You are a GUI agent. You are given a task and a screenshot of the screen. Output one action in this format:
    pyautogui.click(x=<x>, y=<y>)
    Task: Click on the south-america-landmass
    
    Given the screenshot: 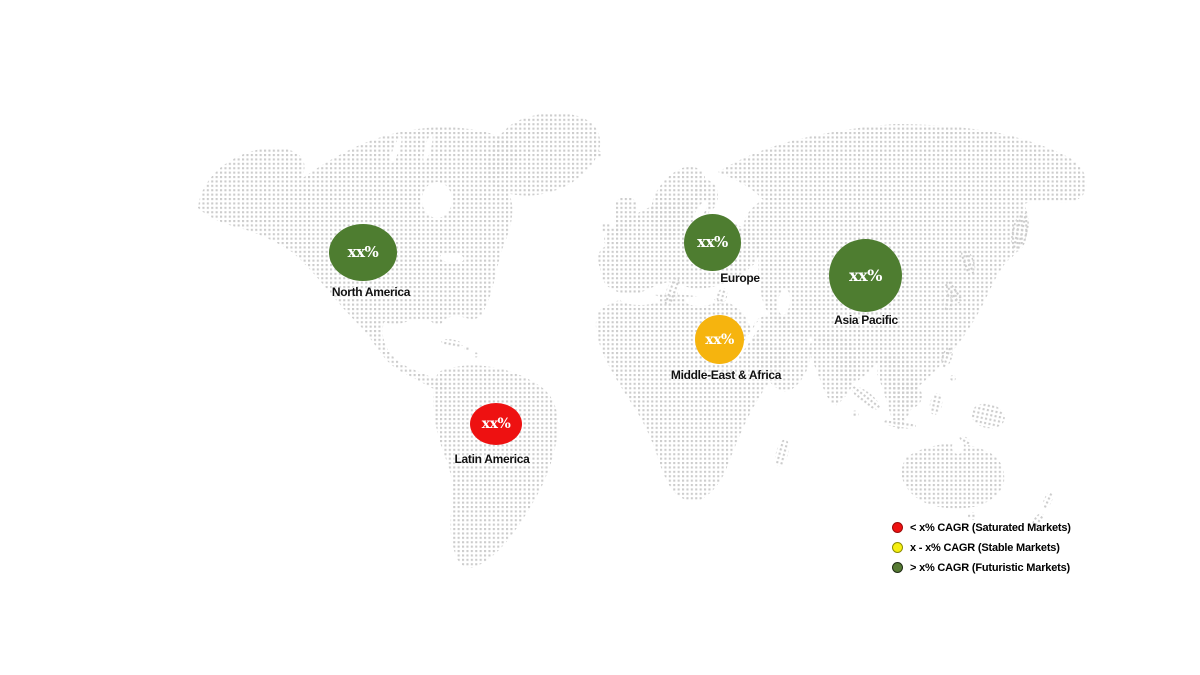 What is the action you would take?
    pyautogui.click(x=496, y=466)
    